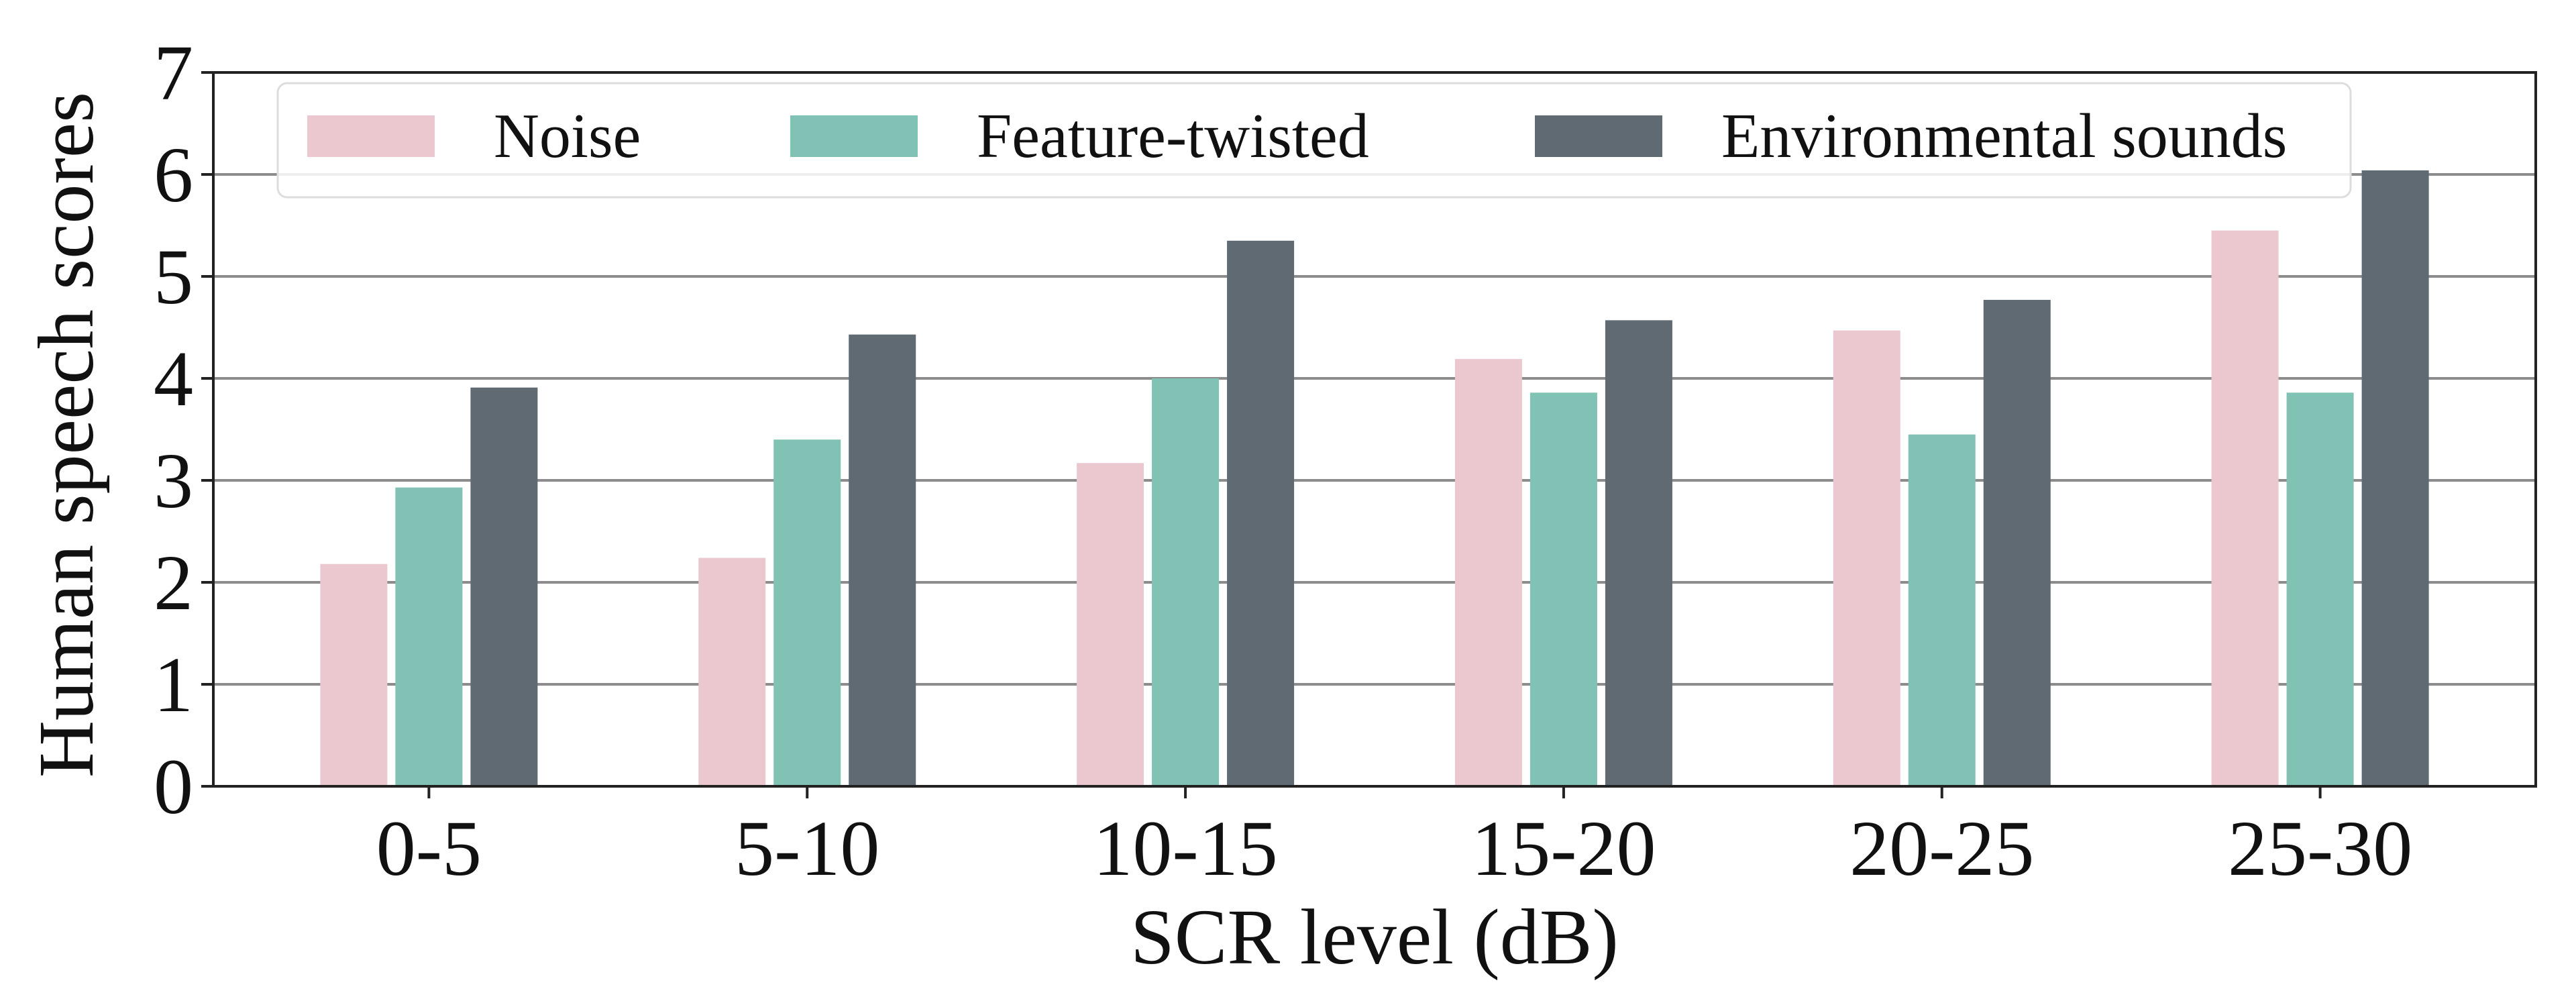  Describe the element at coordinates (1185, 848) in the screenshot. I see `x-tick-label-10-15: 10-15` at that location.